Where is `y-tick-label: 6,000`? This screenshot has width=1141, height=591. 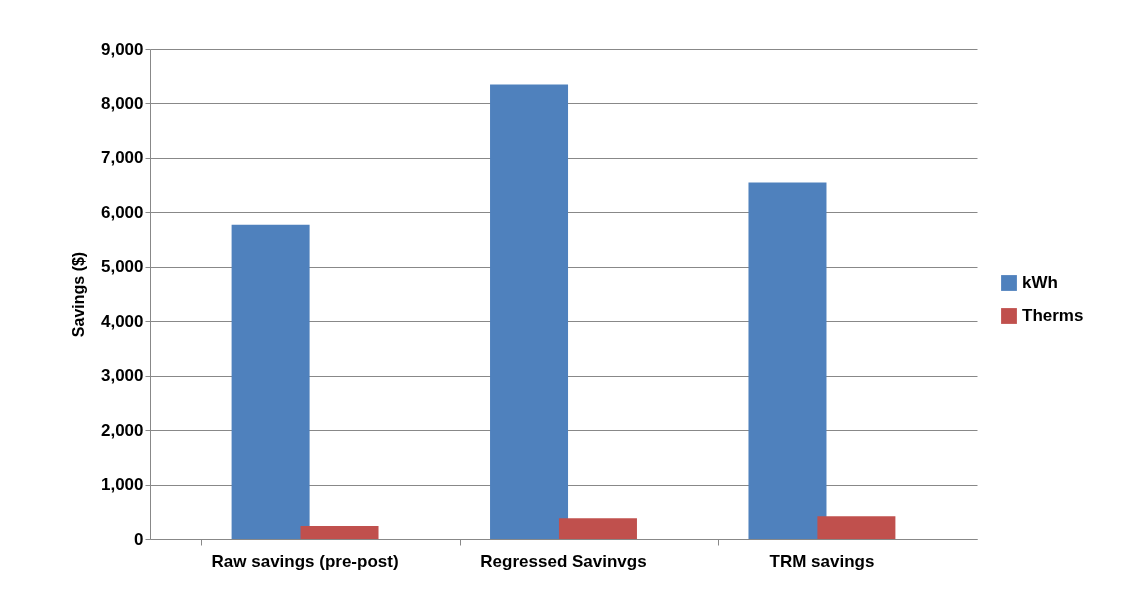 y-tick-label: 6,000 is located at coordinates (122, 212).